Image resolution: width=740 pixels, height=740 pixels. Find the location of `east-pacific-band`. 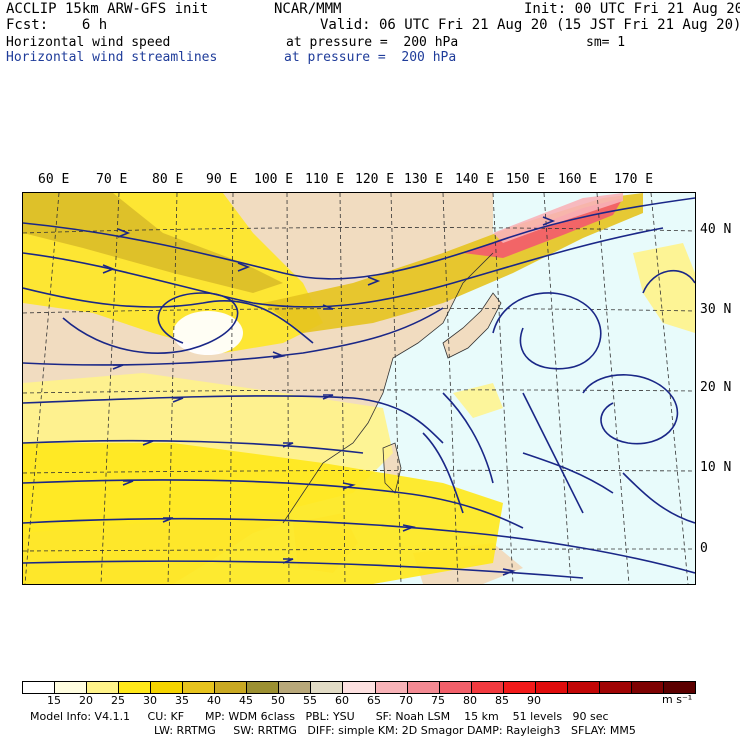

east-pacific-band is located at coordinates (664, 288).